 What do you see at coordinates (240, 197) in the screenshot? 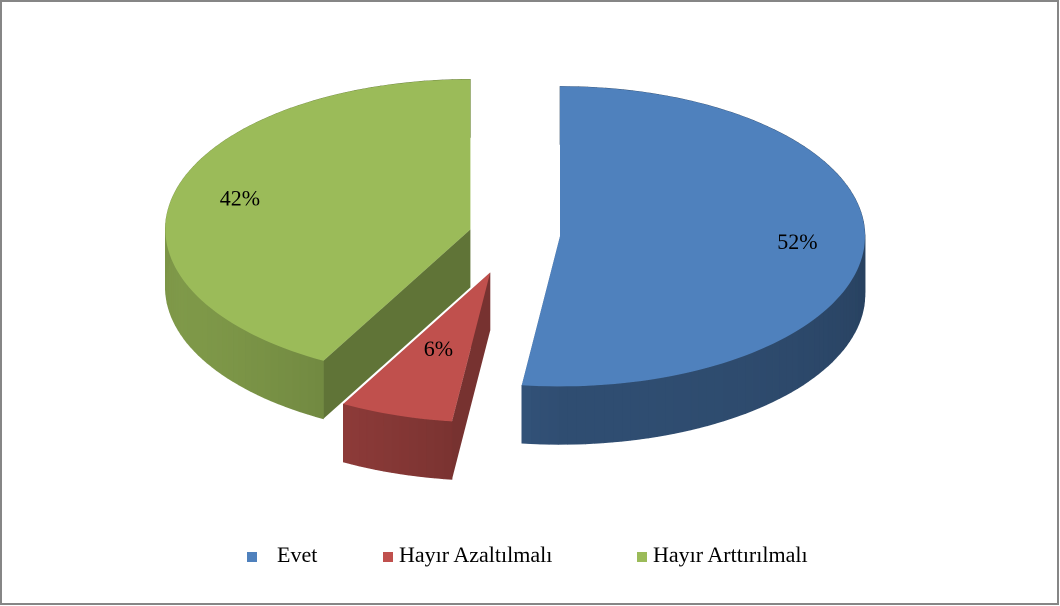
I see `data-label: 42%` at bounding box center [240, 197].